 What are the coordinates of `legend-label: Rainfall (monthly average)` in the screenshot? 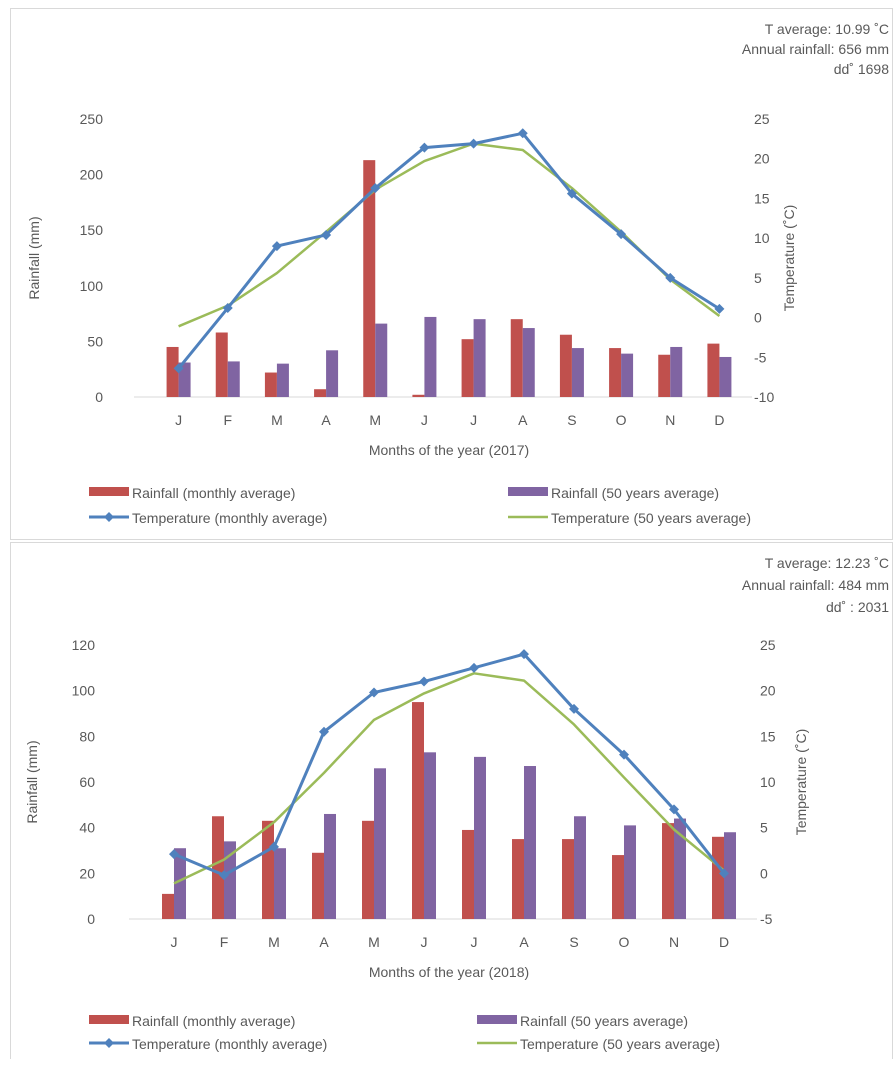 It's located at (213, 1021).